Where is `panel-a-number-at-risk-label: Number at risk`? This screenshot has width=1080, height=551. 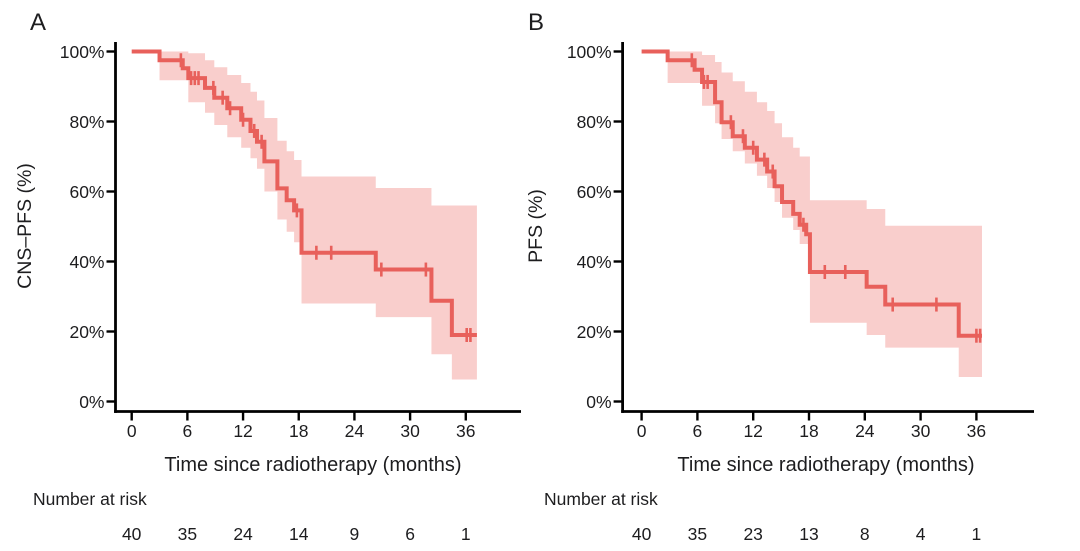 panel-a-number-at-risk-label: Number at risk is located at coordinates (90, 499).